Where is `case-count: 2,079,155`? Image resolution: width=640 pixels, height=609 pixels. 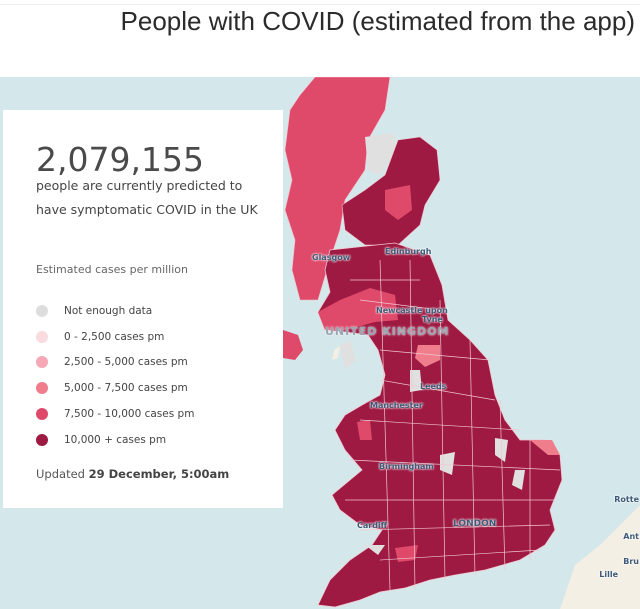
case-count: 2,079,155 is located at coordinates (120, 159).